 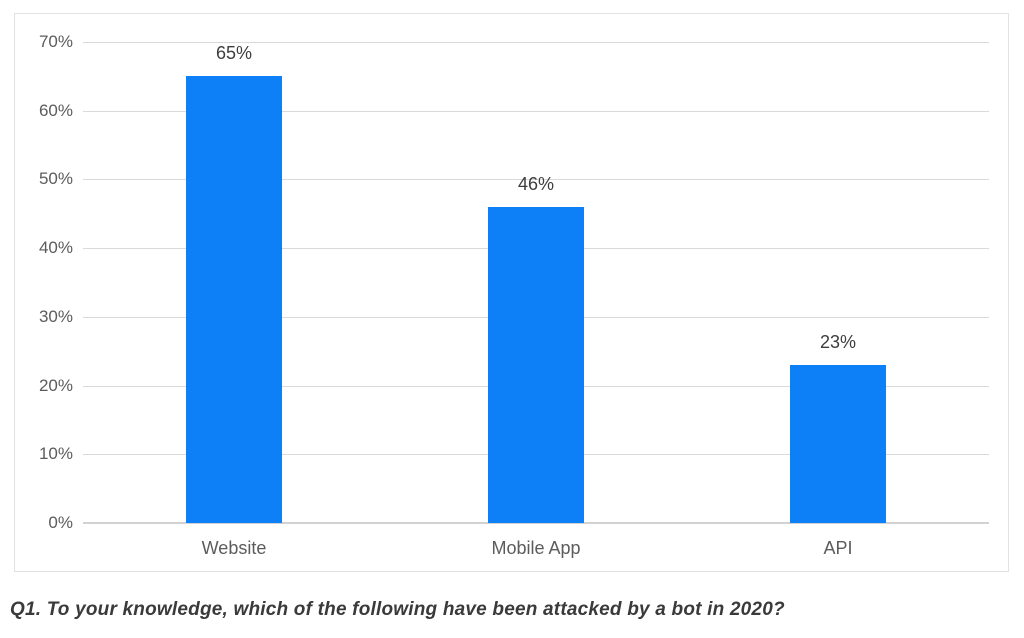 What do you see at coordinates (55, 110) in the screenshot?
I see `y-tick-label: 60%` at bounding box center [55, 110].